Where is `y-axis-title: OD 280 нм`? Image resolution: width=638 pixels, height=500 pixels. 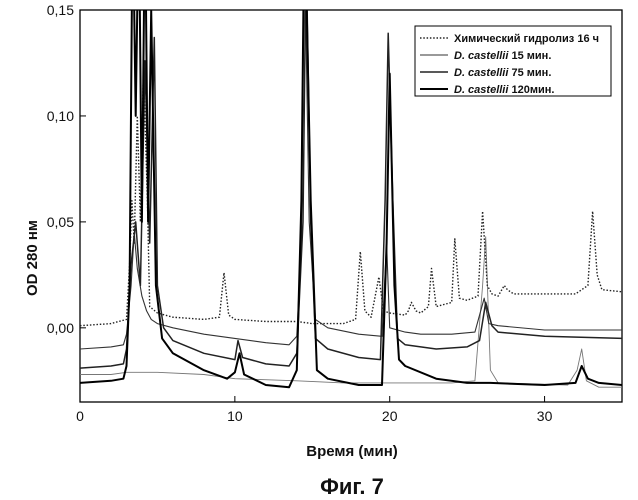 y-axis-title: OD 280 нм is located at coordinates (32, 258).